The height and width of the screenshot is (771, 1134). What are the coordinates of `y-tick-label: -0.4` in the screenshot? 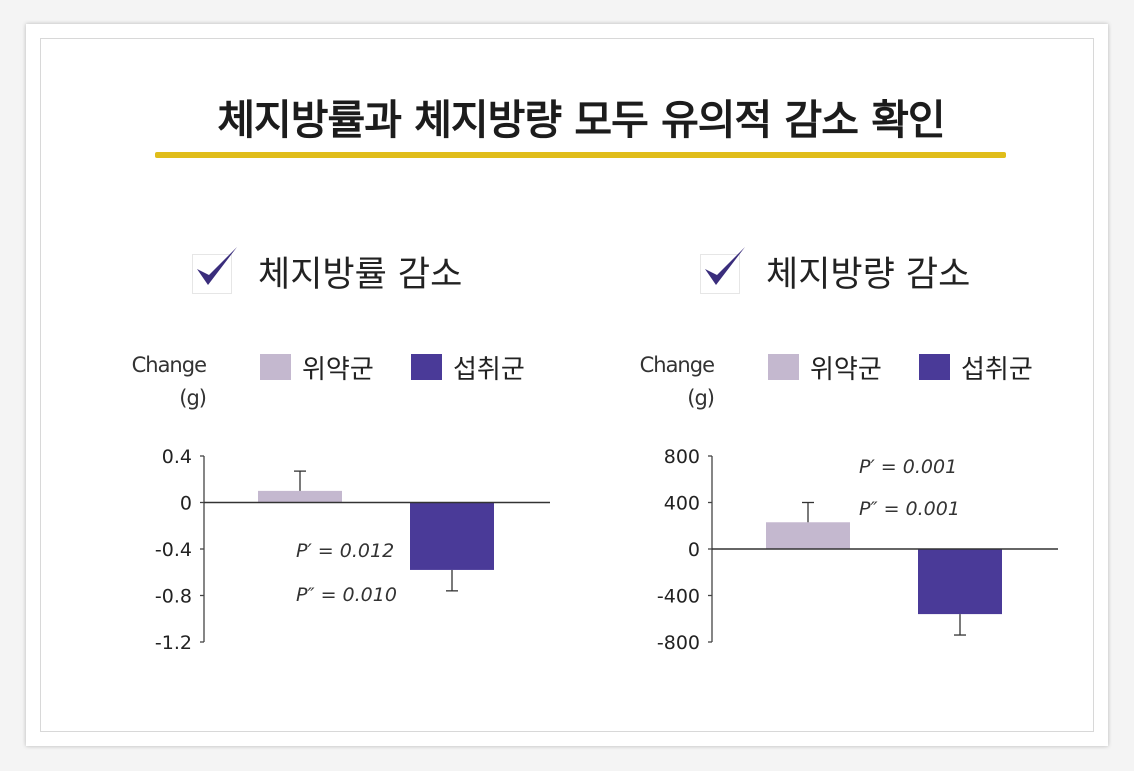 It's located at (173, 550).